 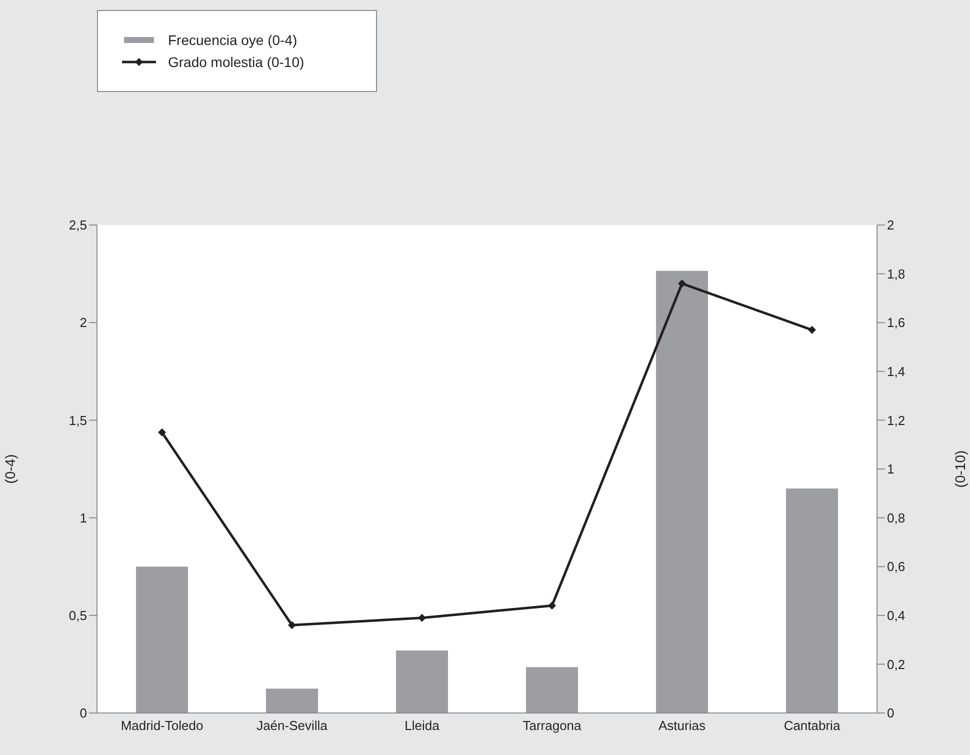 I want to click on y-tick-label: 2,5, so click(x=77, y=225).